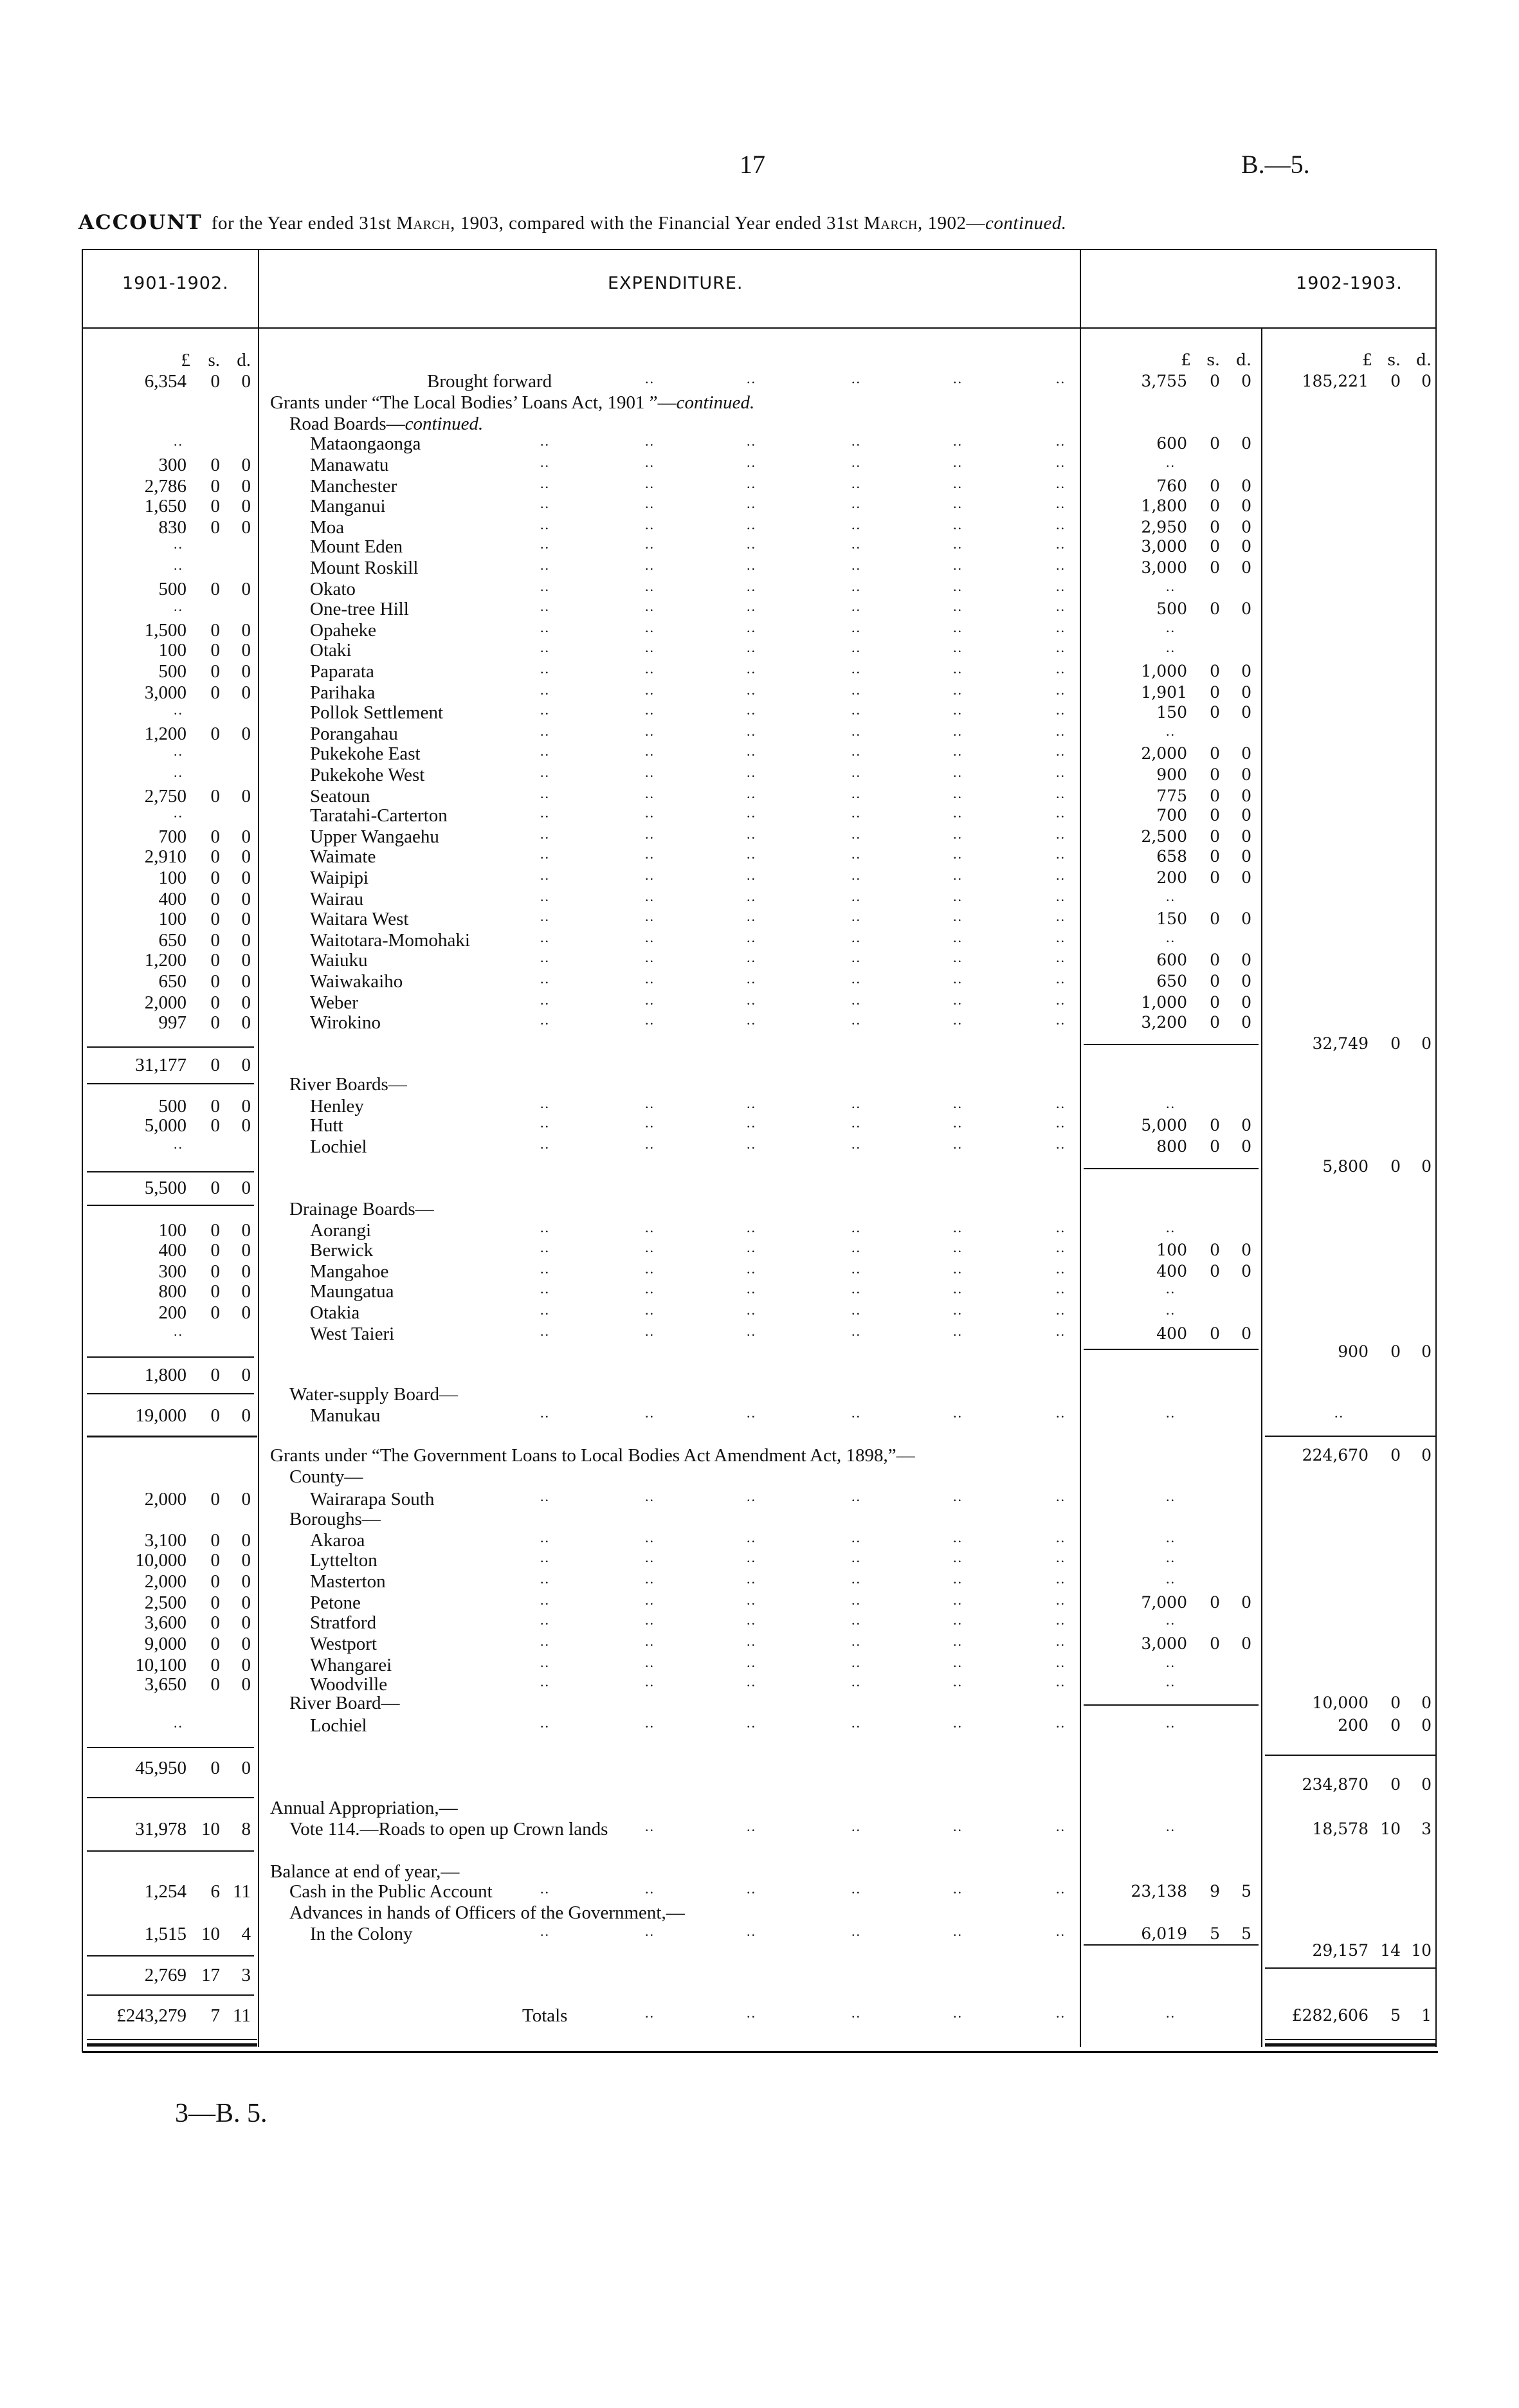  I want to click on amount-1902-1903-detail-pounds: 400, so click(1171, 1271).